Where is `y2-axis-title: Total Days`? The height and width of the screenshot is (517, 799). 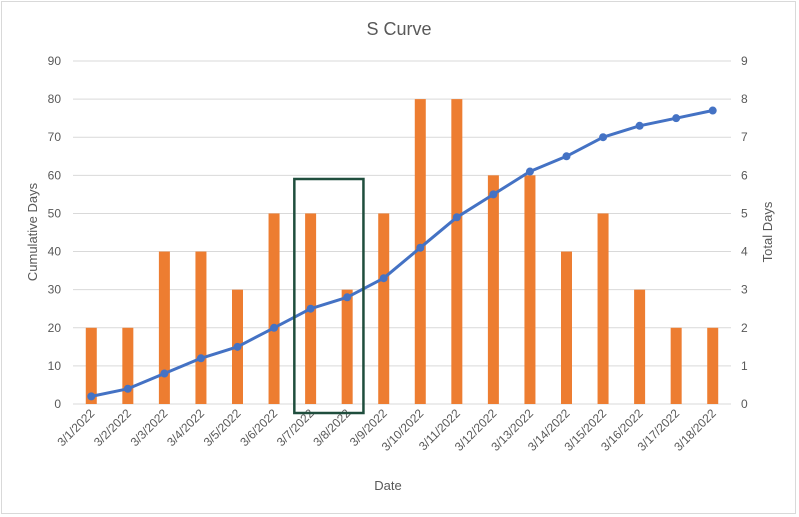
y2-axis-title: Total Days is located at coordinates (767, 231).